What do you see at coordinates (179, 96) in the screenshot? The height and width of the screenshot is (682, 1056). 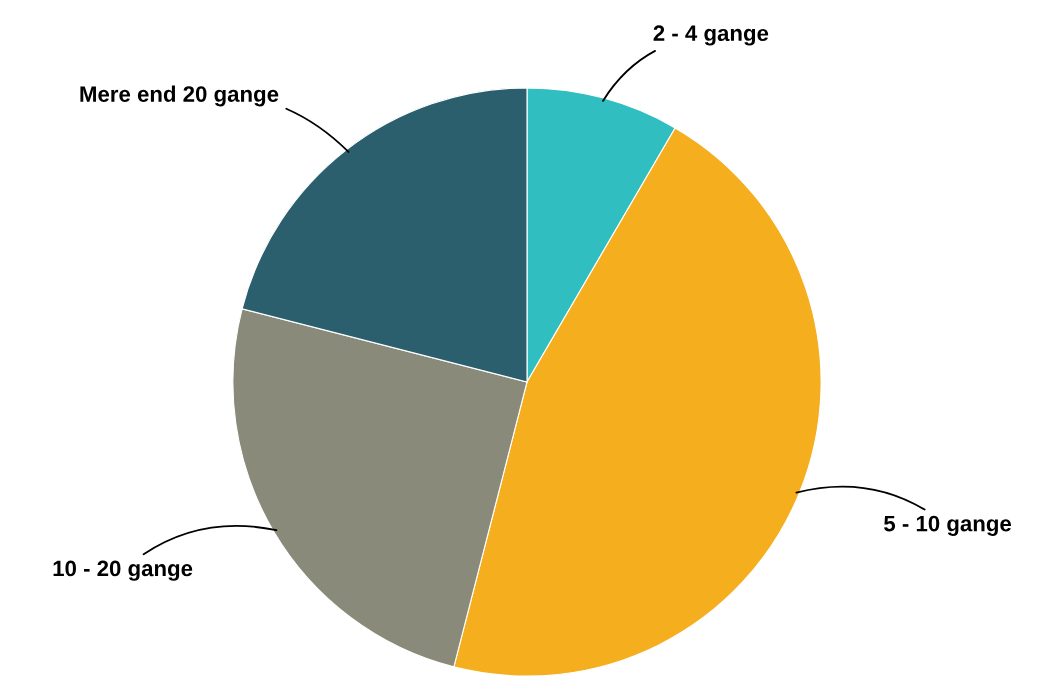 I see `slice-label: Mere end 20 gange` at bounding box center [179, 96].